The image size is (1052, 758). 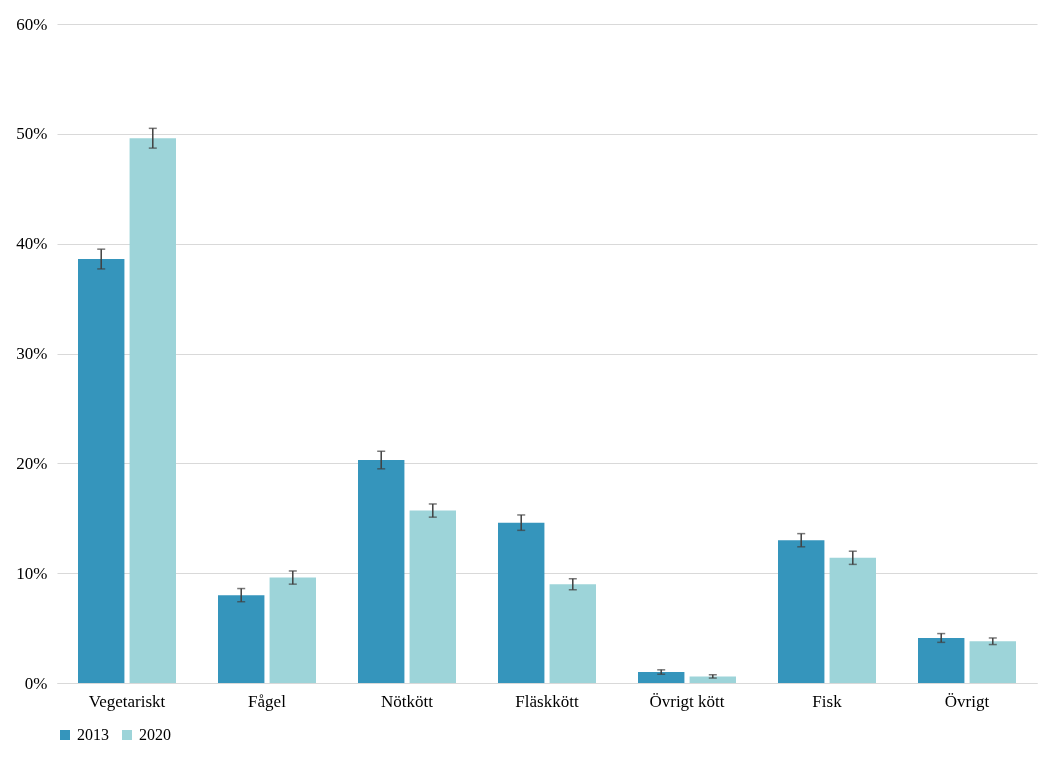 I want to click on x-tick-label: Övrigt kött, so click(x=687, y=701).